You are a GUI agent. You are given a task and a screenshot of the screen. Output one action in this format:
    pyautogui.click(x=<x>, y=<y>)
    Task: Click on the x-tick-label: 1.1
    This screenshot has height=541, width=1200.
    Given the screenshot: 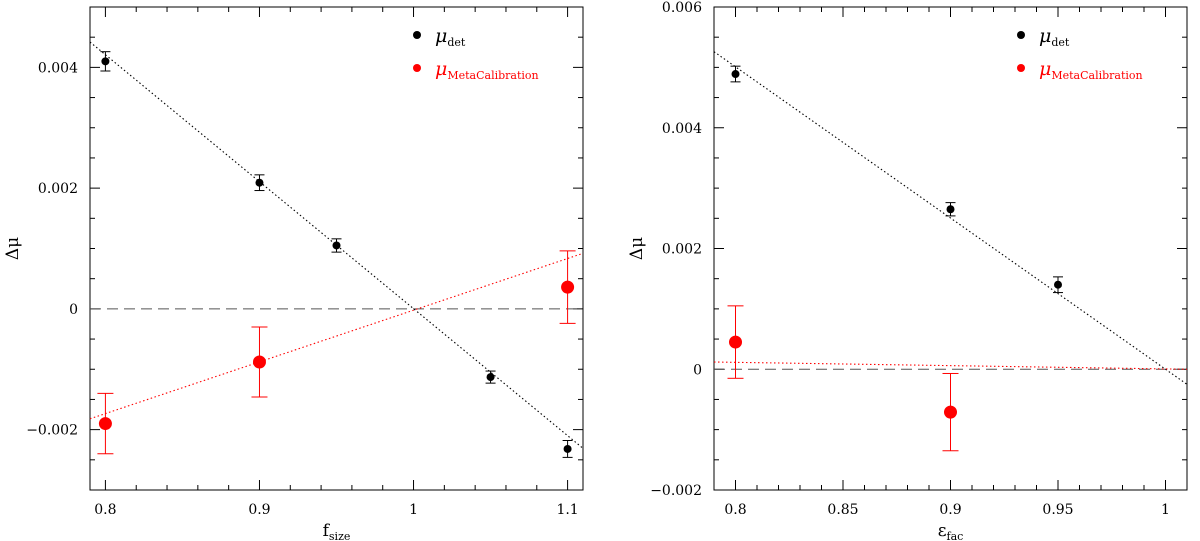 What is the action you would take?
    pyautogui.click(x=567, y=510)
    